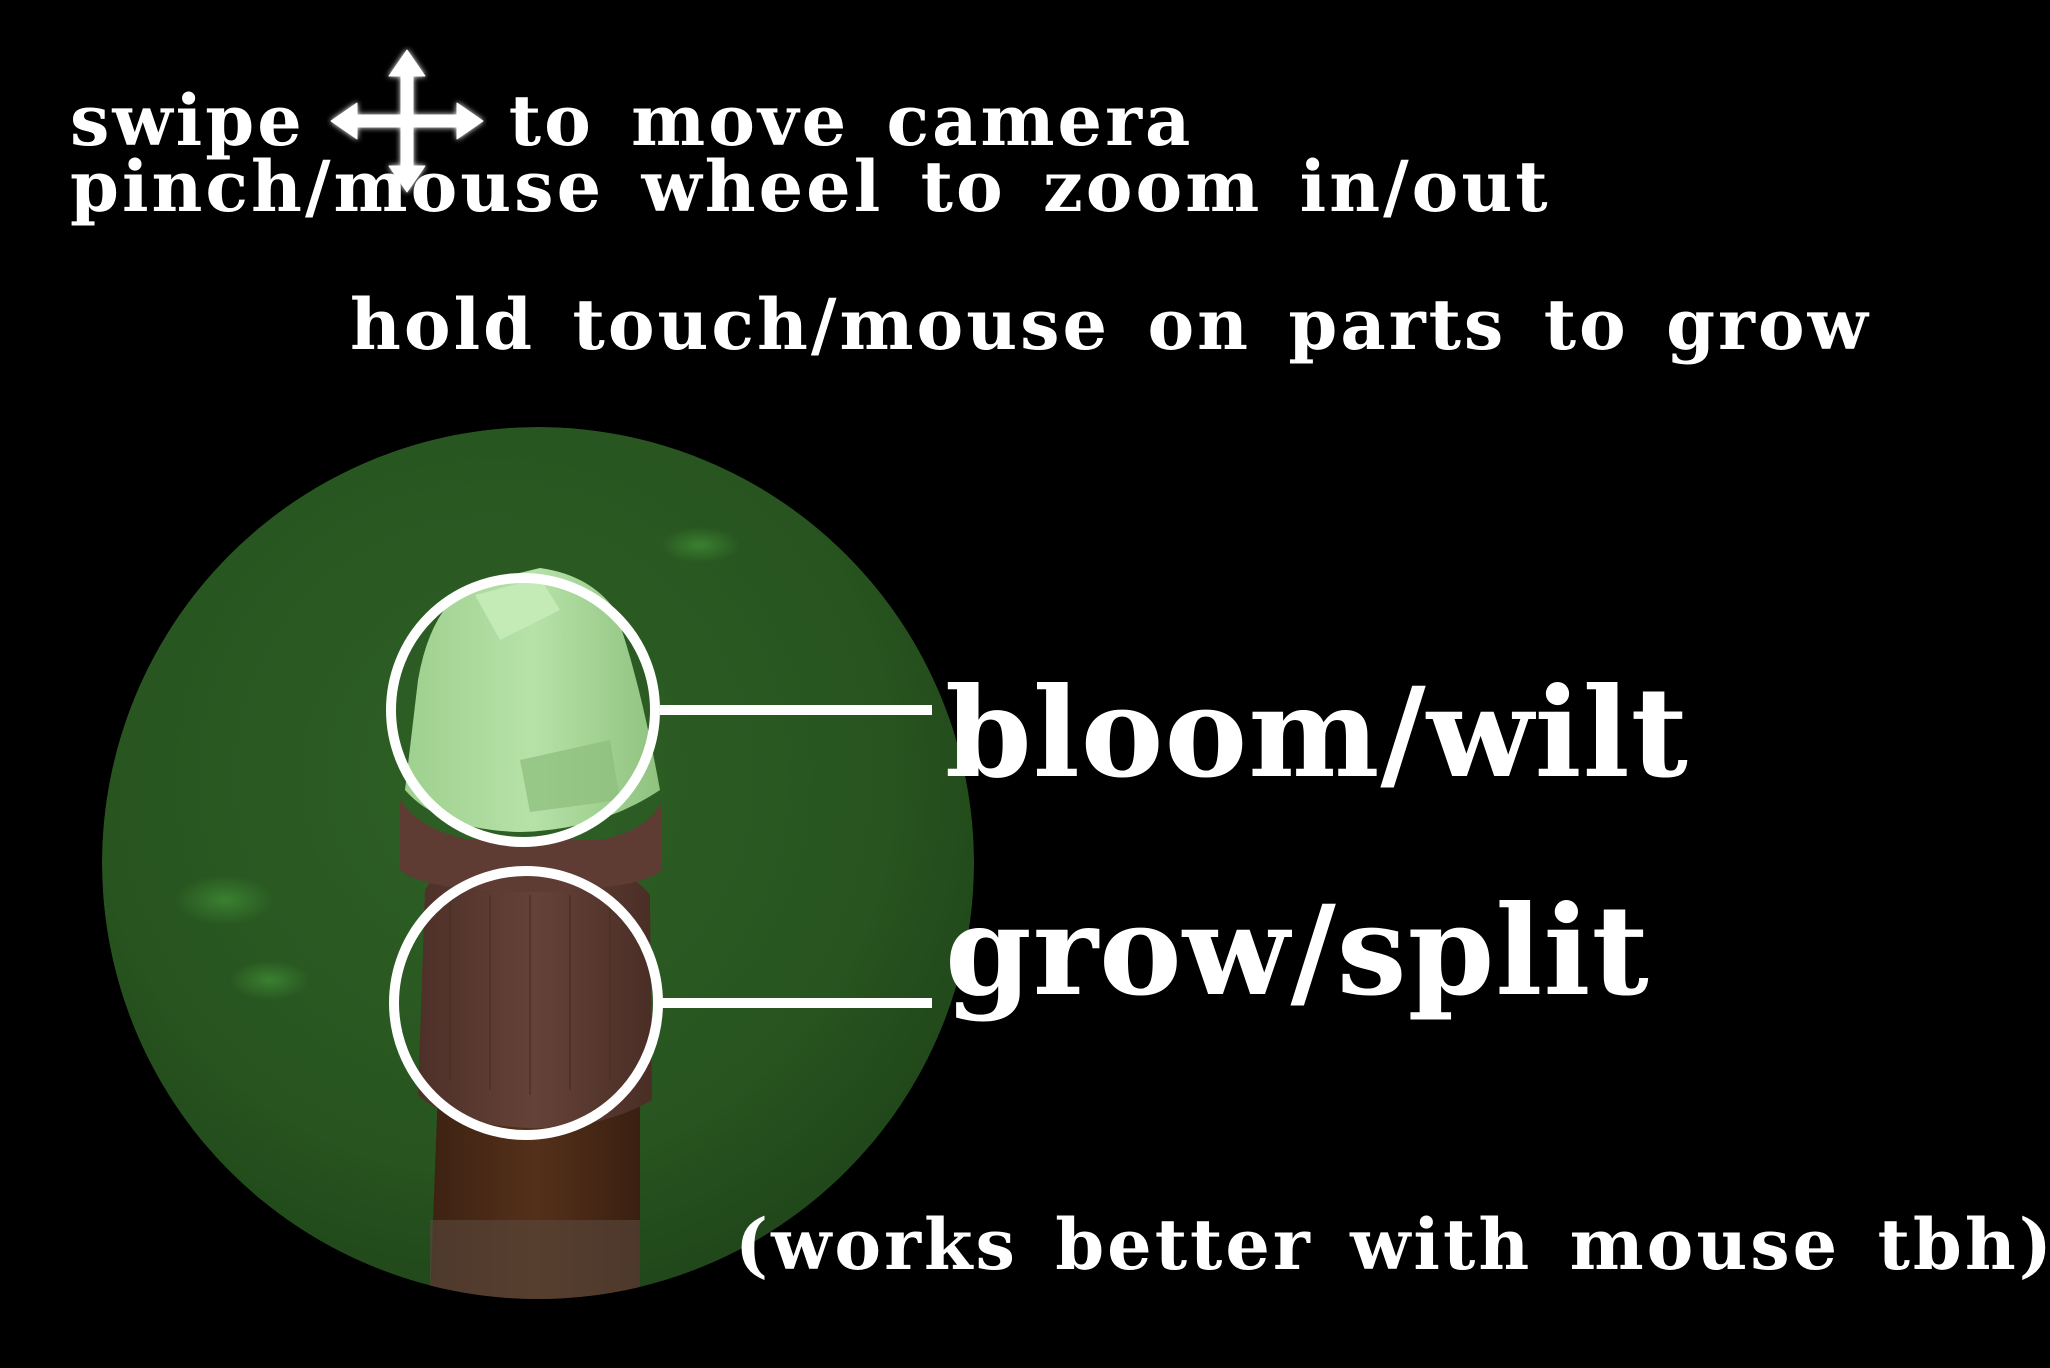  What do you see at coordinates (1110, 324) in the screenshot?
I see `grow-instruction: hold touch/mouse on parts to grow` at bounding box center [1110, 324].